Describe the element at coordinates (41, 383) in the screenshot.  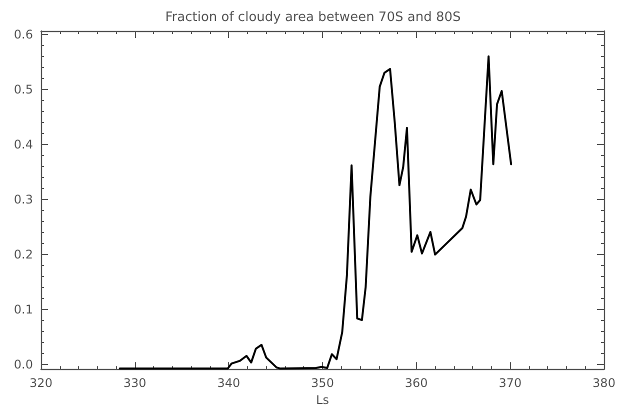
I see `x-tick-label: 320` at that location.